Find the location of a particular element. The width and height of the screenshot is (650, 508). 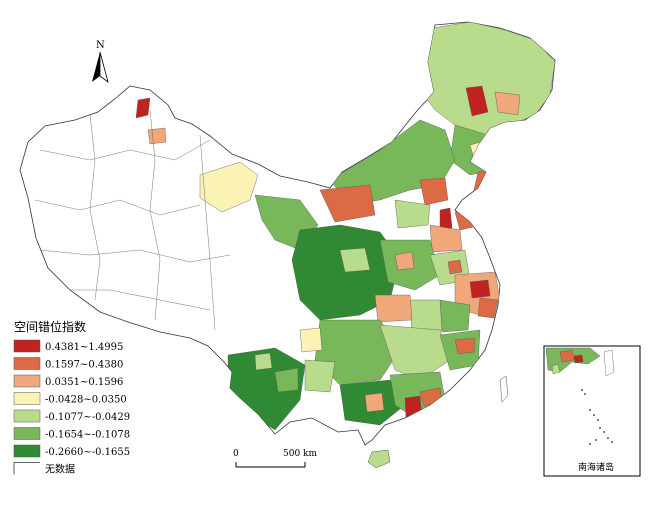

taiwan-island is located at coordinates (504, 389).